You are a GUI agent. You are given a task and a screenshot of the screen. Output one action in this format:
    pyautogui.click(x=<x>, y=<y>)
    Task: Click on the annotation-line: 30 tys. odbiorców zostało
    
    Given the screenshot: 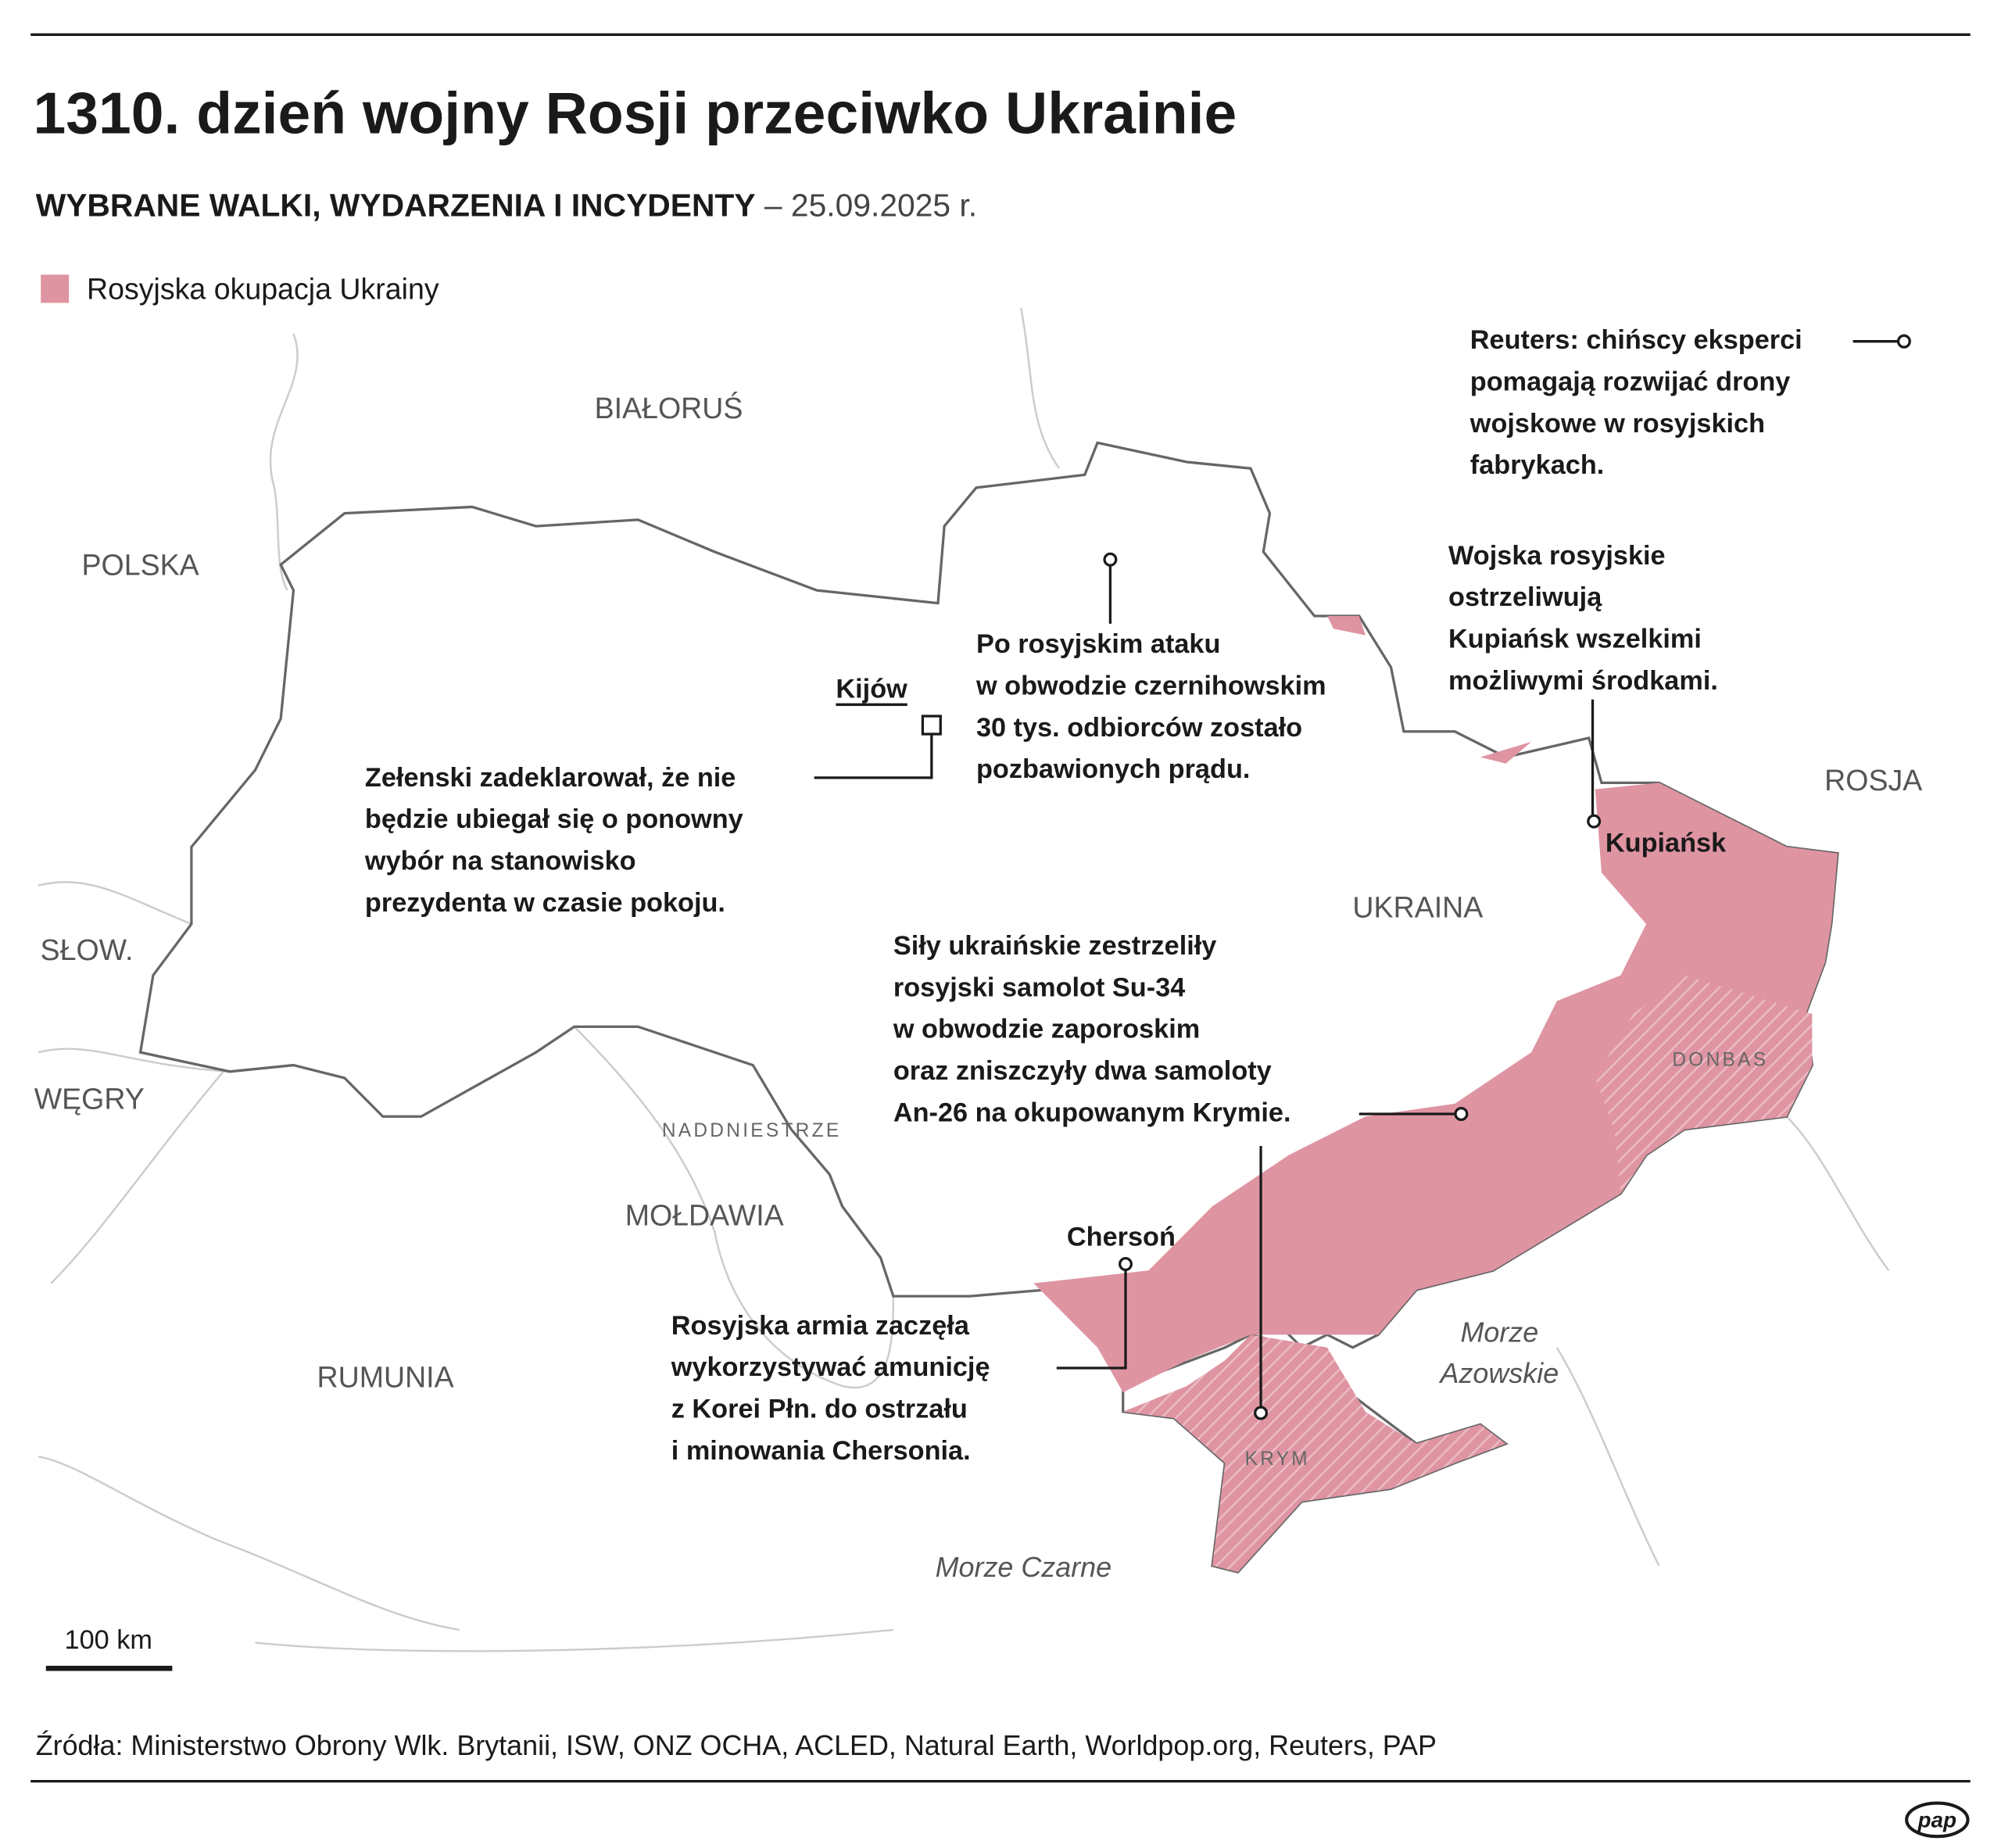 What is the action you would take?
    pyautogui.click(x=1139, y=728)
    